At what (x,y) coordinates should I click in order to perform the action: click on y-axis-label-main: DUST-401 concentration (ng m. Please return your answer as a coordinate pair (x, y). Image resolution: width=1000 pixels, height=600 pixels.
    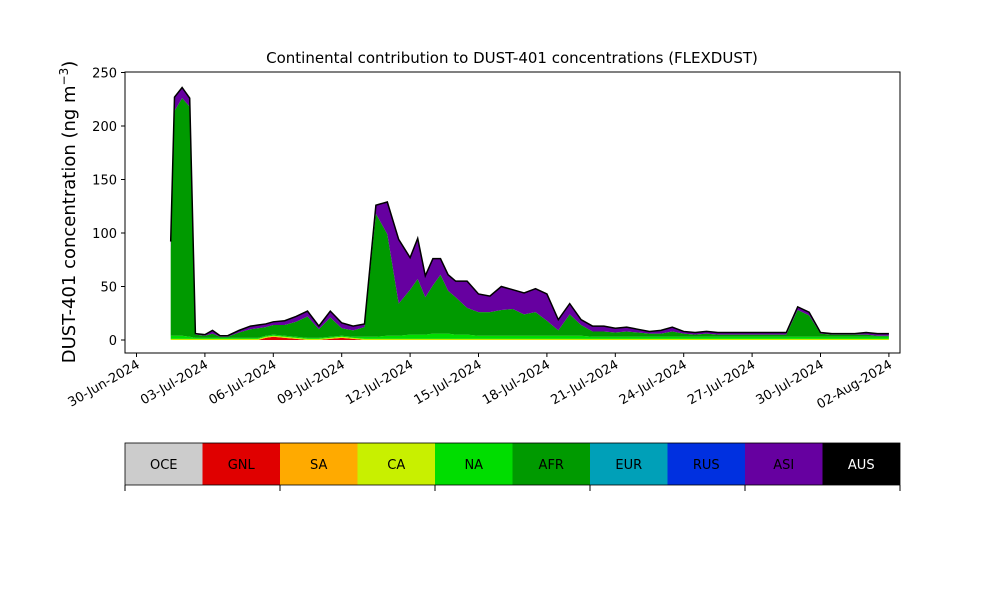
    Looking at the image, I should click on (69, 224).